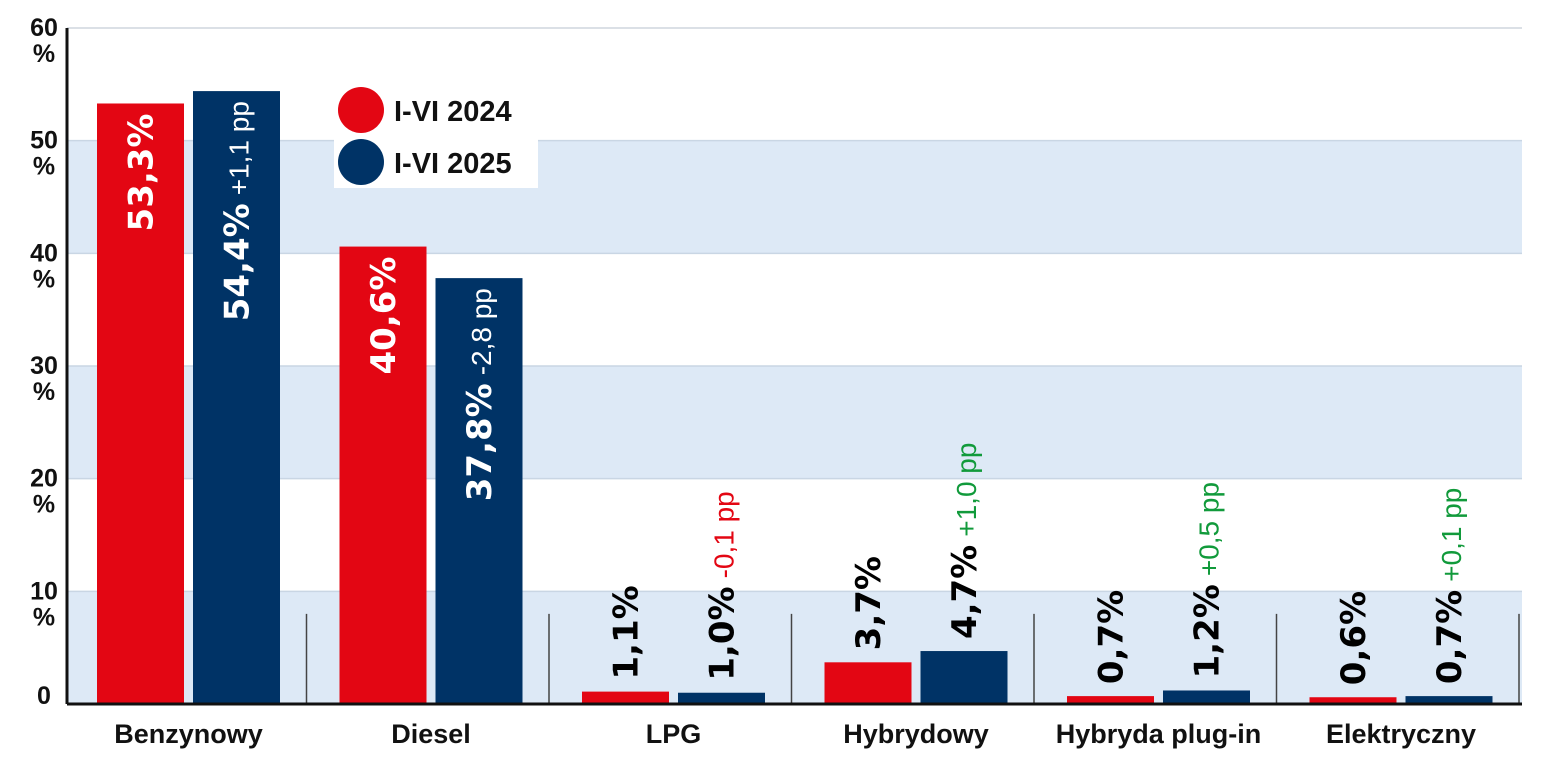 Image resolution: width=1547 pixels, height=774 pixels. I want to click on y-tick-labels: 60 %50 %40 %30 %20 %10 %0, so click(44, 362).